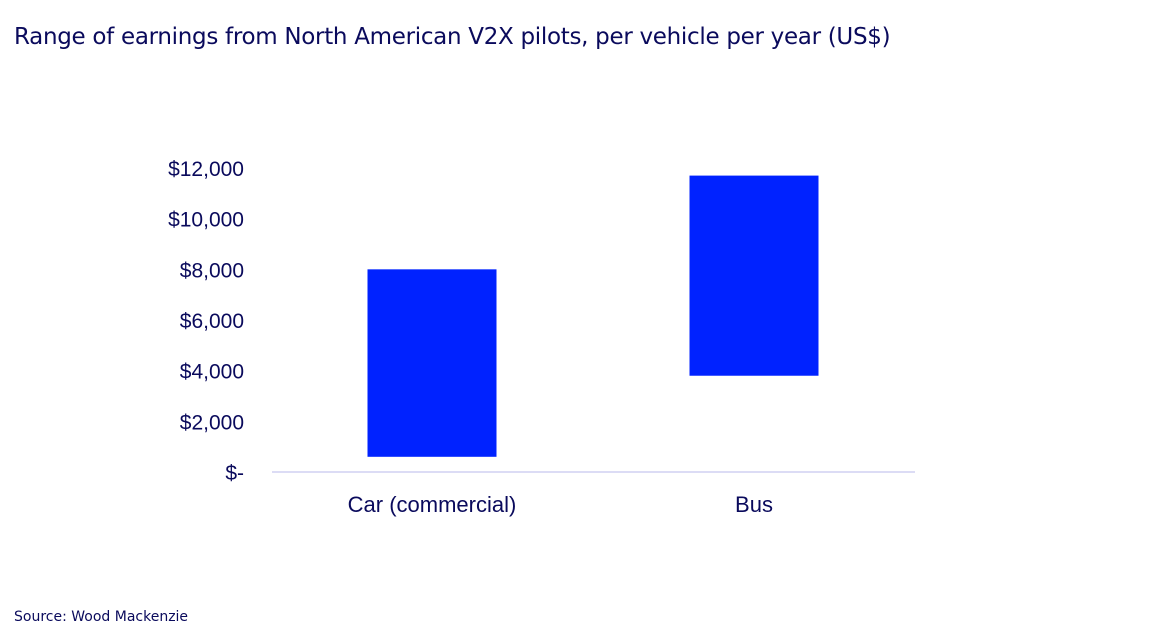 The width and height of the screenshot is (1150, 643). What do you see at coordinates (206, 169) in the screenshot?
I see `y-tick-label: $12,000` at bounding box center [206, 169].